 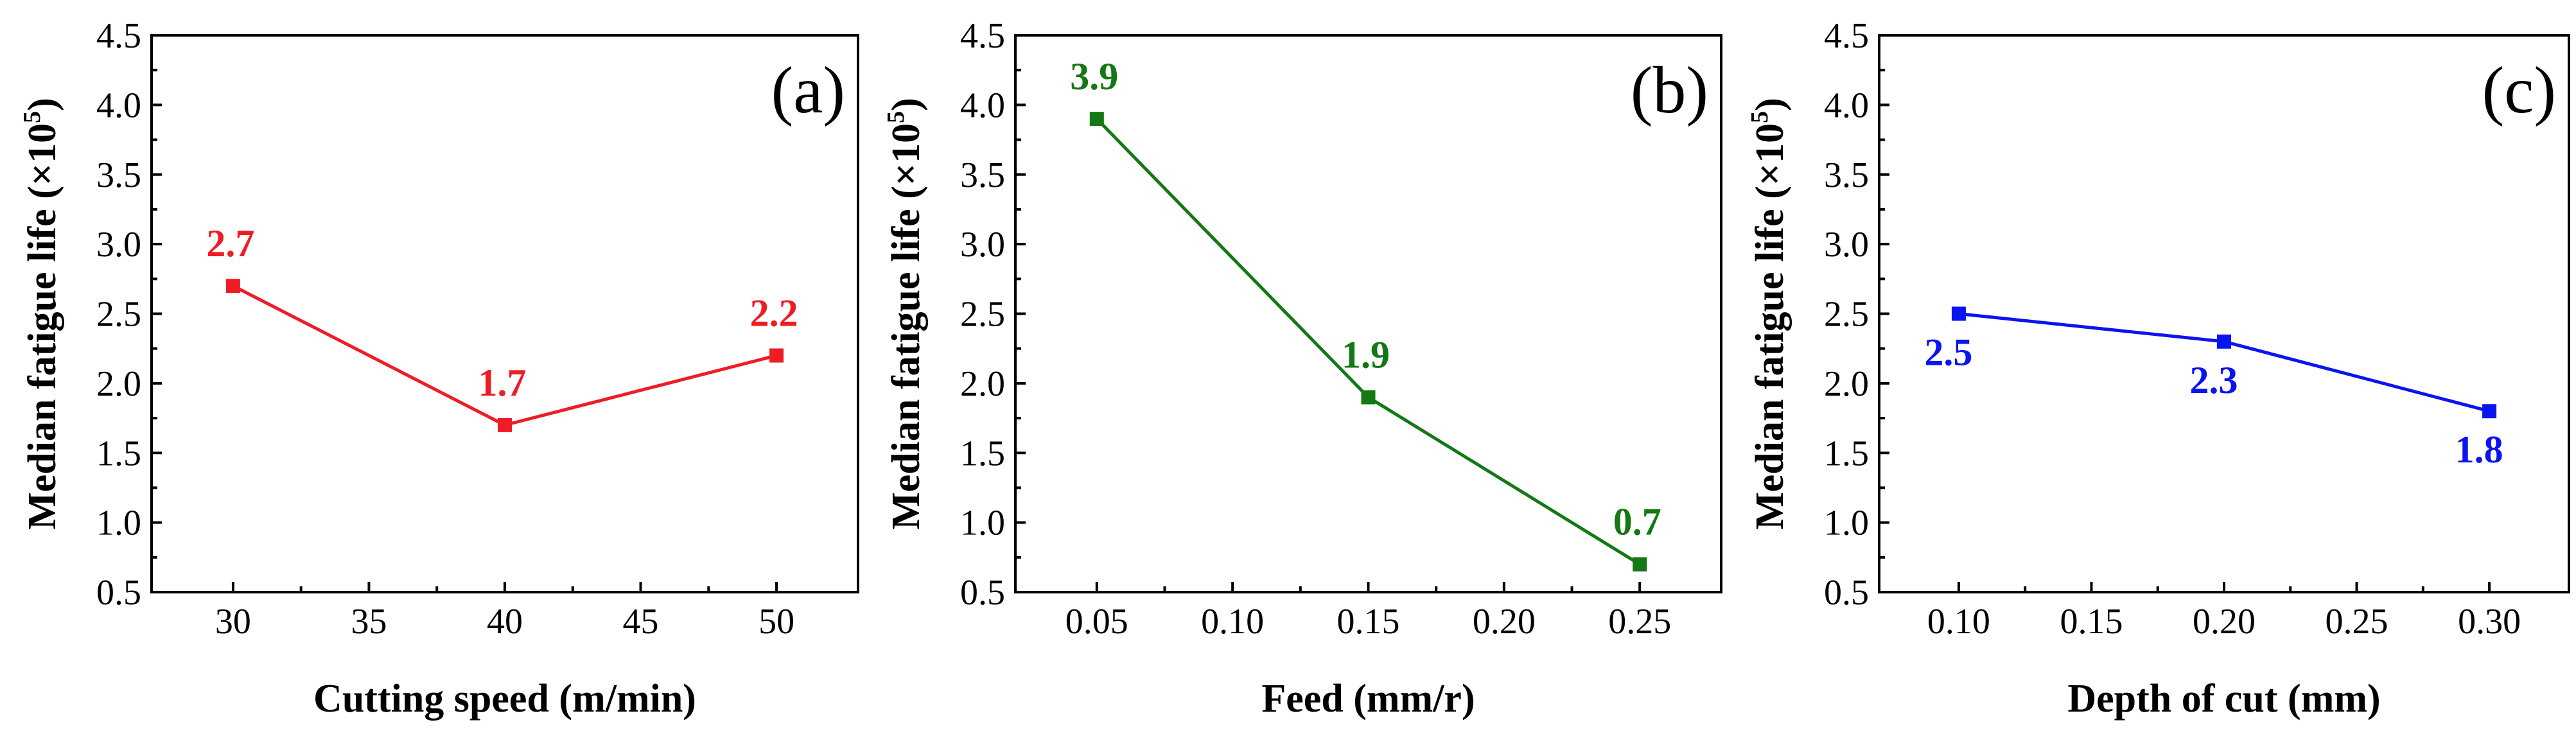 I want to click on panel-label: (c), so click(x=2519, y=90).